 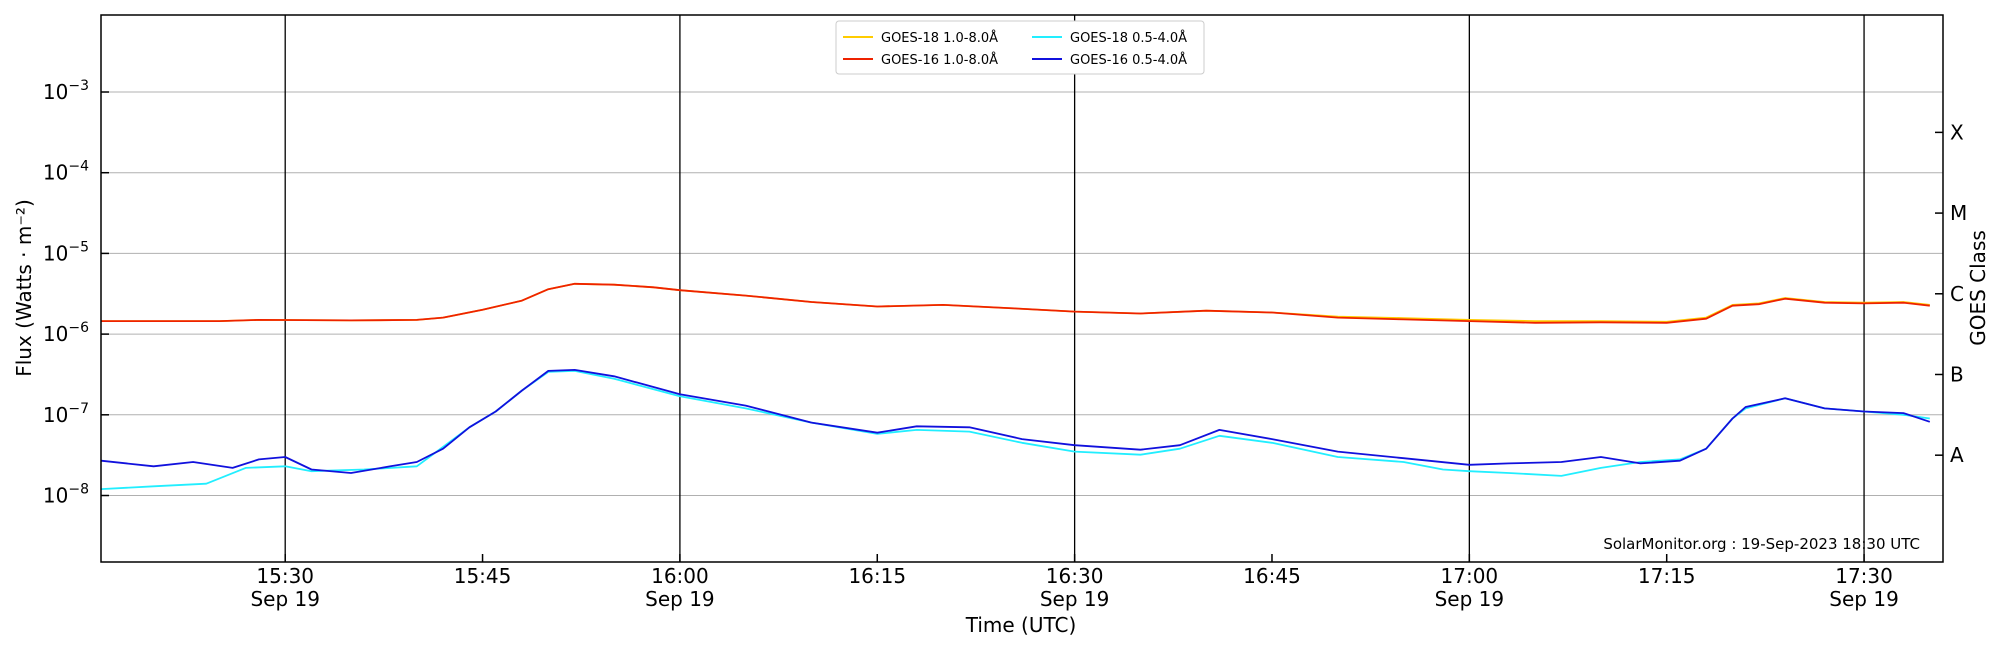 What do you see at coordinates (24, 288) in the screenshot?
I see `y-axis-title: Flux (Watts · m⁻²)` at bounding box center [24, 288].